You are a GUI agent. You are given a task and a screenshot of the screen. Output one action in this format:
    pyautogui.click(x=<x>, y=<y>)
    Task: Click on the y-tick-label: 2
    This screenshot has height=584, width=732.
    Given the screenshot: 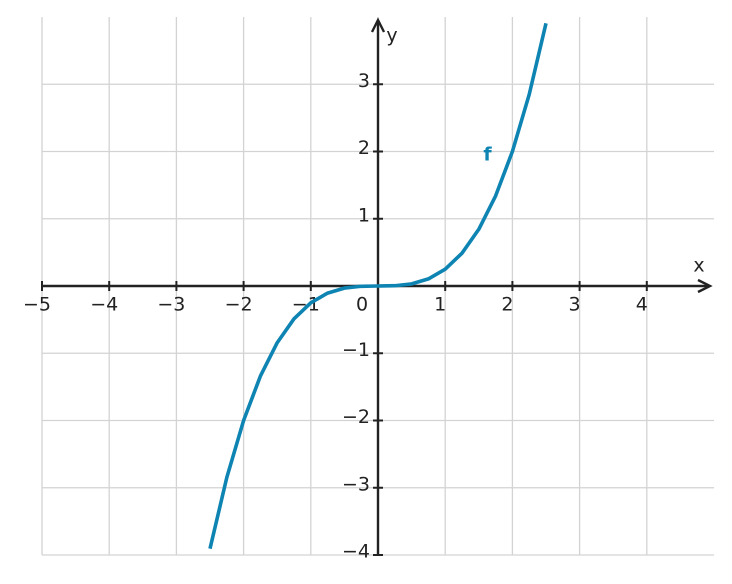 What is the action you would take?
    pyautogui.click(x=364, y=148)
    